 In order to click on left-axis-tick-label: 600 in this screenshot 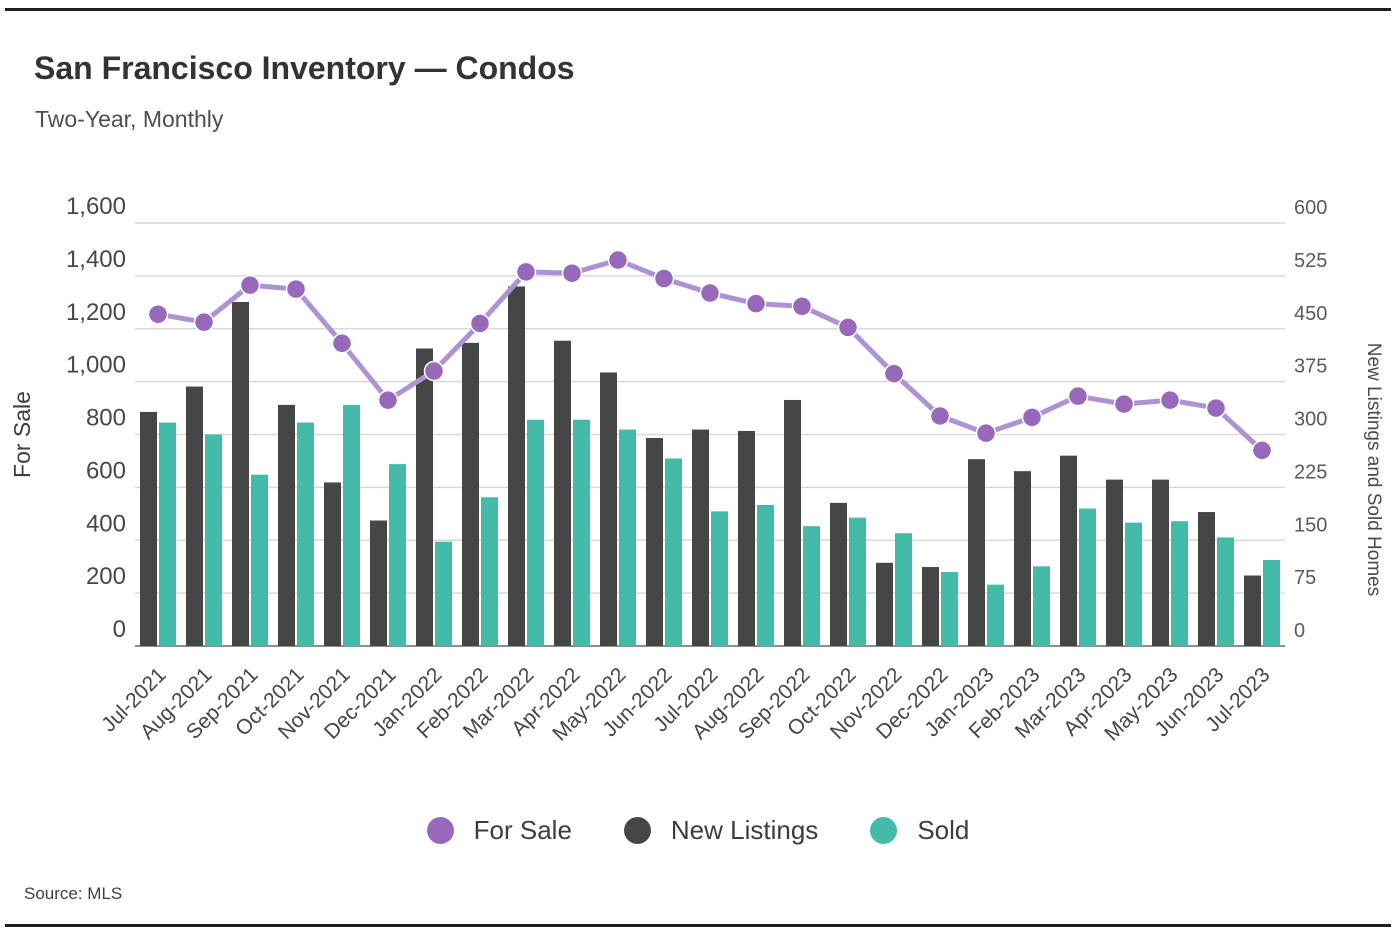, I will do `click(106, 470)`.